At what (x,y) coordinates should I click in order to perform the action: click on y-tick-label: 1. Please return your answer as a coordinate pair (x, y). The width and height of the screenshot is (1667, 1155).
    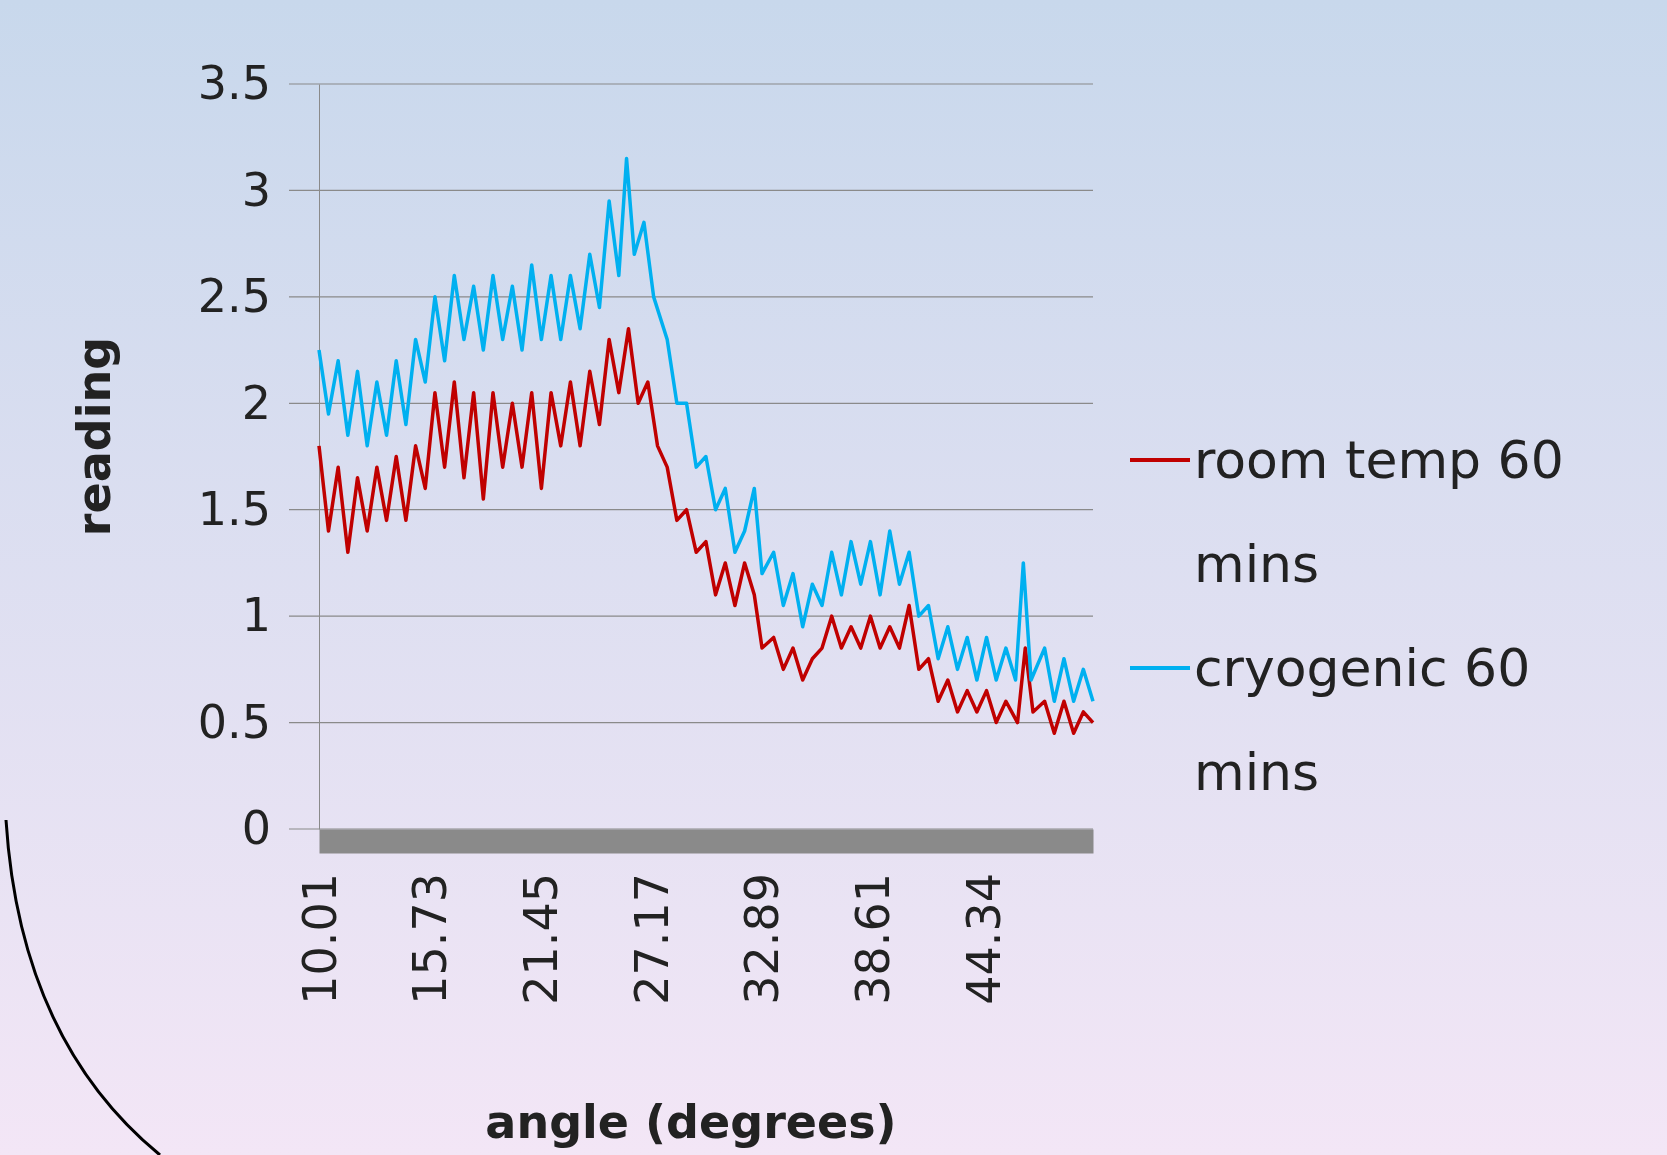
    Looking at the image, I should click on (256, 615).